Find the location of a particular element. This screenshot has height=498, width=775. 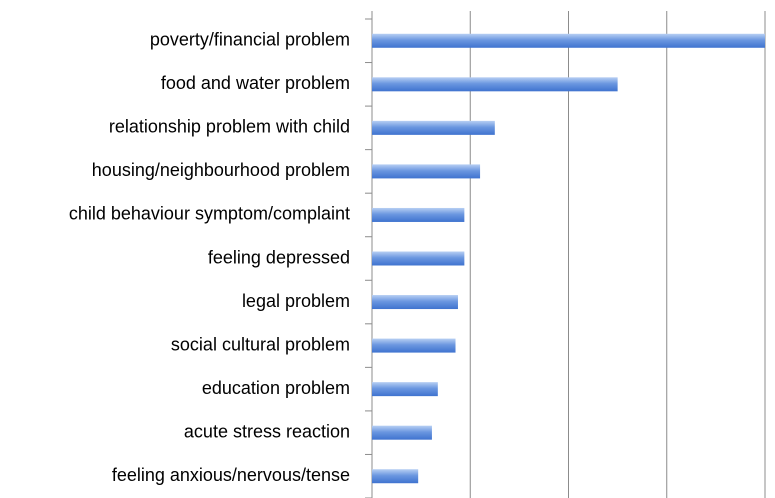

y-tick-label: relationship problem with child is located at coordinates (229, 127).